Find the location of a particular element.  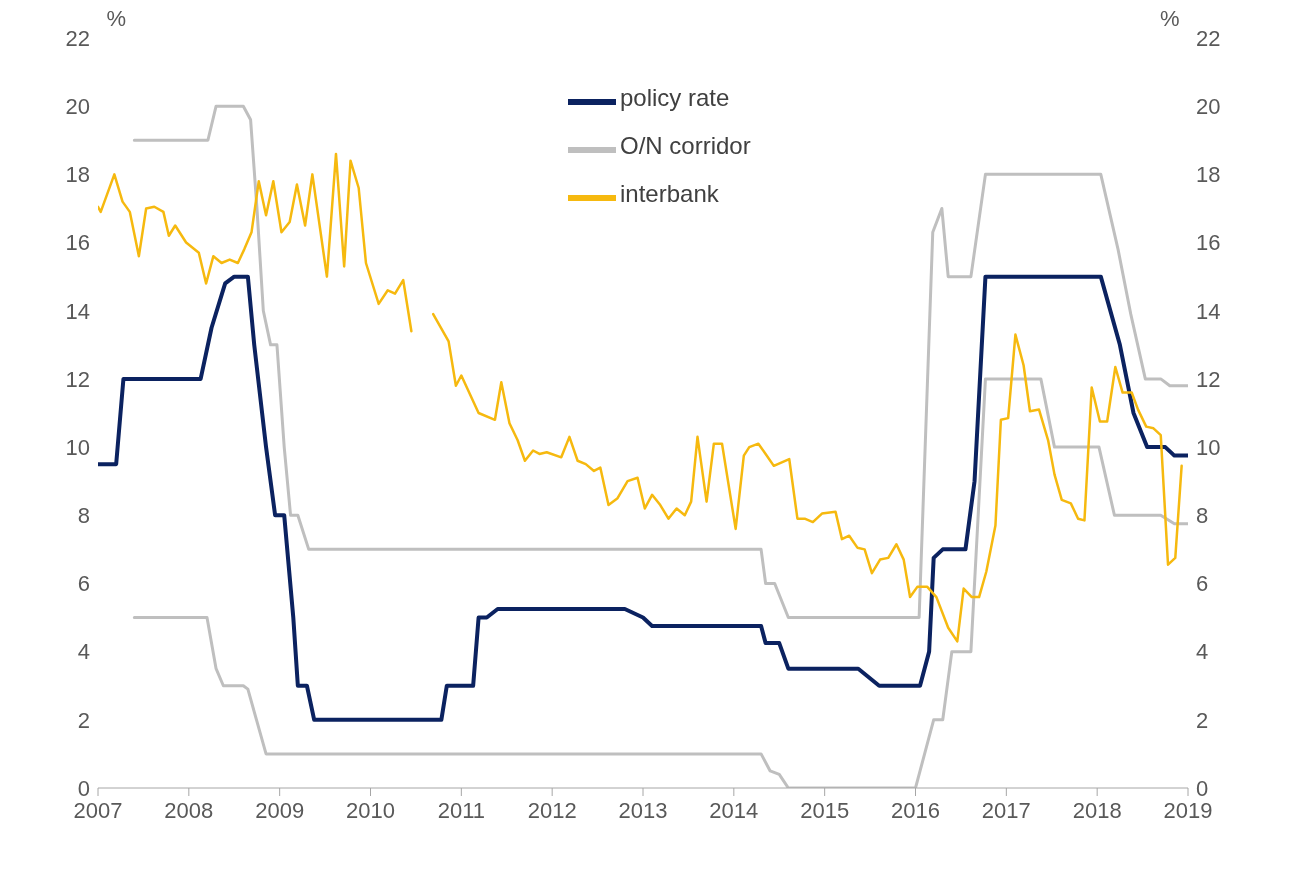

y2-tick-label: 20 is located at coordinates (1208, 106).